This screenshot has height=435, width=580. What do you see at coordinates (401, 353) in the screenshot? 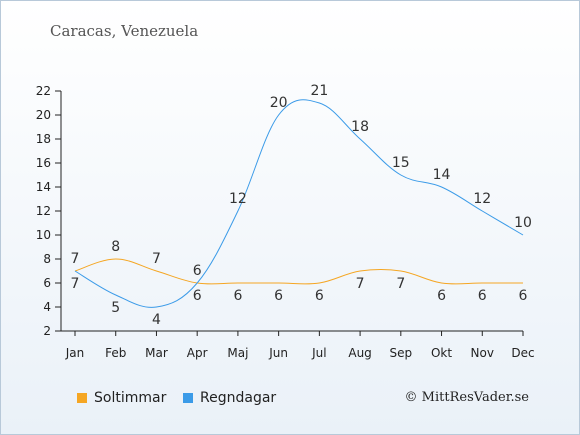
I see `x-tick-label-Sep: Sep` at bounding box center [401, 353].